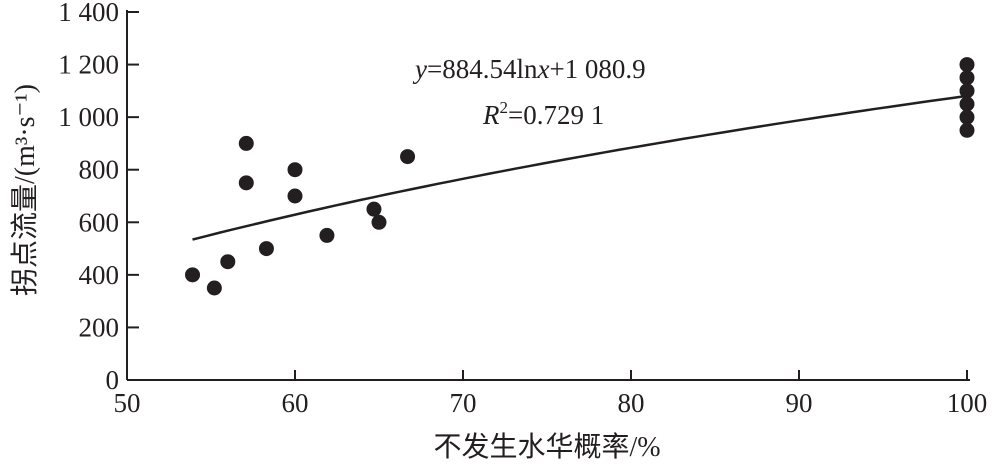 The height and width of the screenshot is (465, 992). Describe the element at coordinates (99, 275) in the screenshot. I see `y-tick-label: 400` at that location.